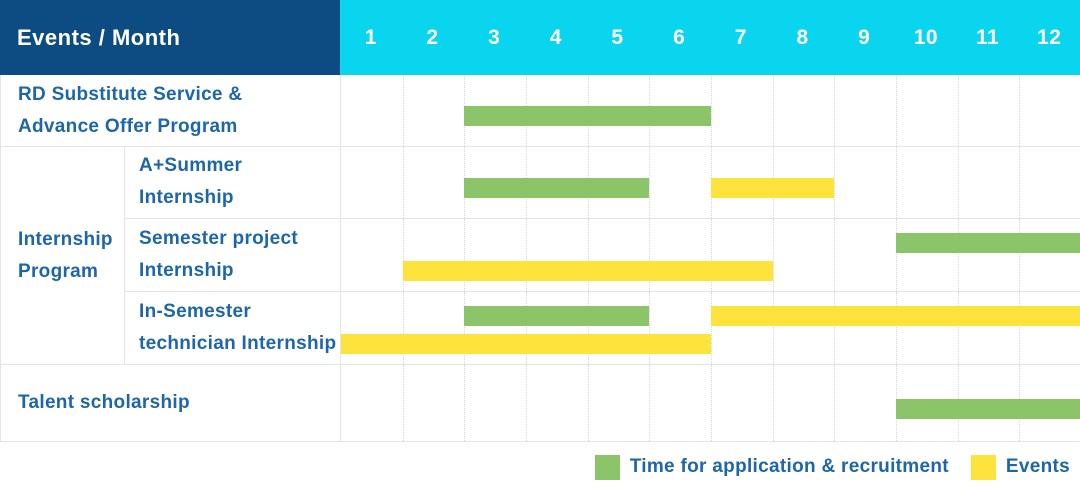 The width and height of the screenshot is (1080, 494). I want to click on month-number: 4, so click(555, 37).